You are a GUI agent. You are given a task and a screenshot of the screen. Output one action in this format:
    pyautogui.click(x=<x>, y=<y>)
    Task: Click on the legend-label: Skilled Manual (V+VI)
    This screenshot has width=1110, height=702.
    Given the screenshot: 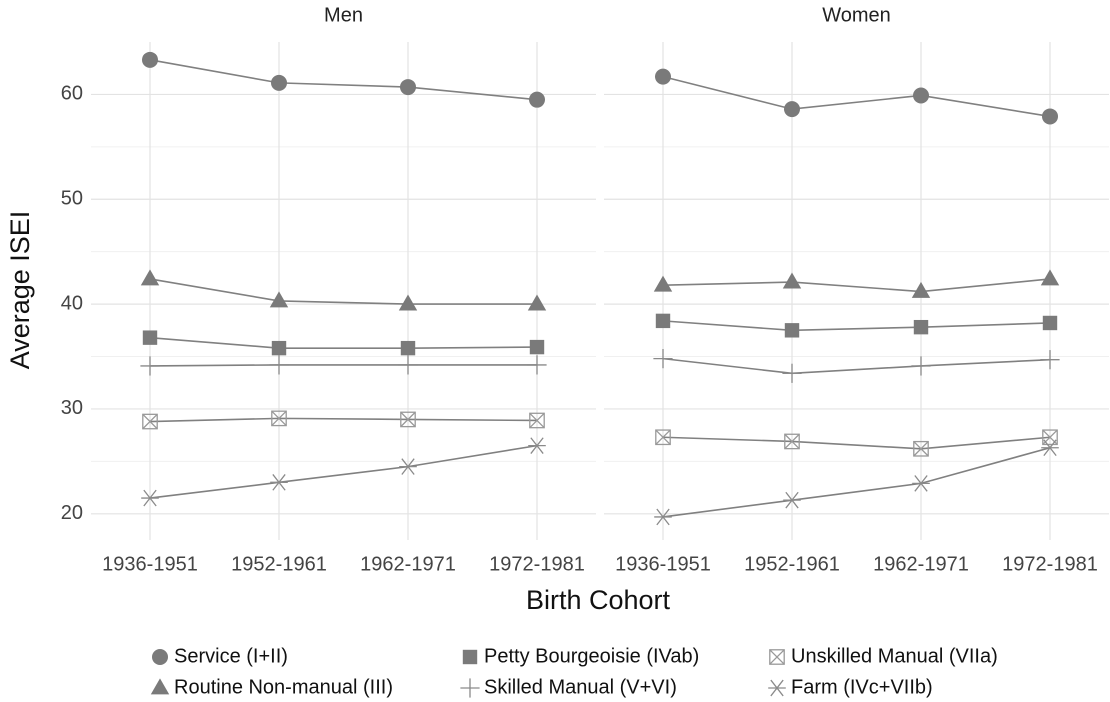 What is the action you would take?
    pyautogui.click(x=580, y=687)
    